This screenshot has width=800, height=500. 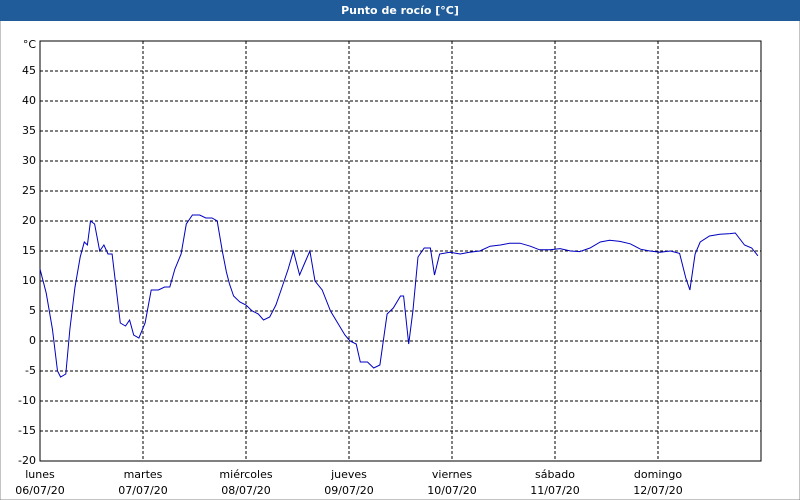 I want to click on y-tick-label: 40, so click(x=29, y=100).